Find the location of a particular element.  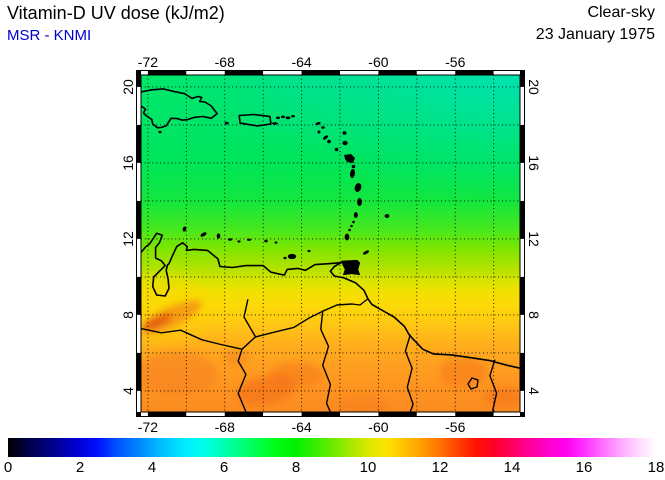

river-maroni is located at coordinates (493, 385).